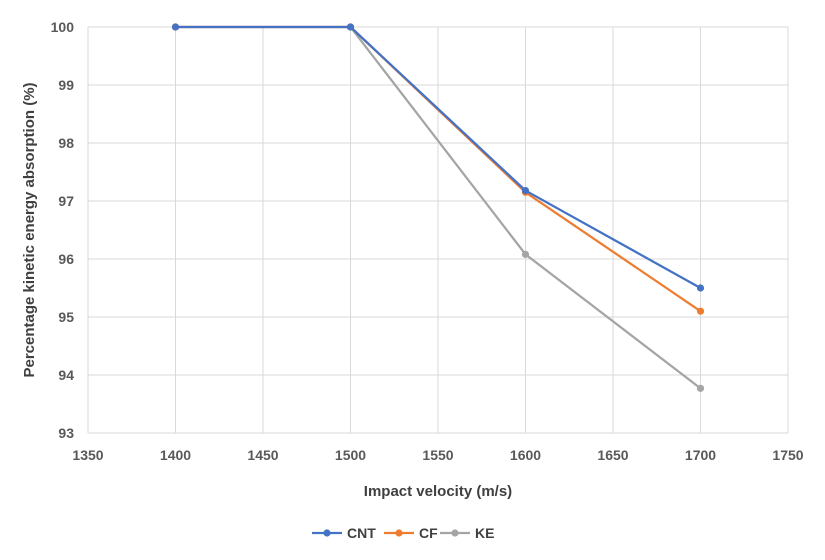 The width and height of the screenshot is (825, 560). What do you see at coordinates (787, 455) in the screenshot?
I see `x-tick-label: 1750` at bounding box center [787, 455].